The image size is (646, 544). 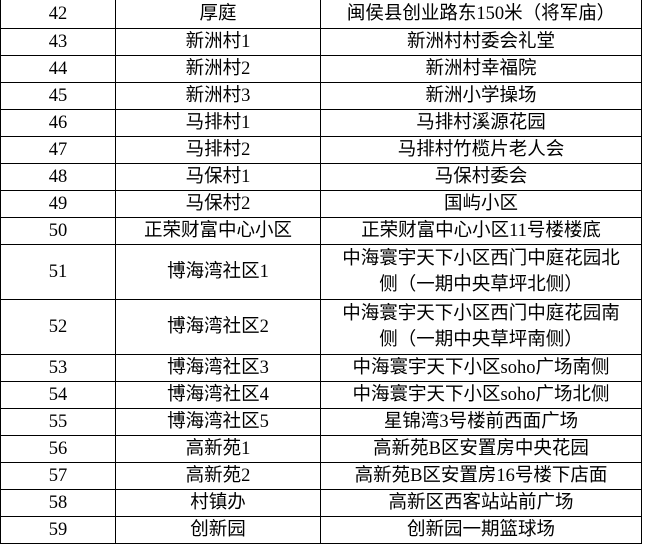 What do you see at coordinates (58, 422) in the screenshot?
I see `row-number: 55` at bounding box center [58, 422].